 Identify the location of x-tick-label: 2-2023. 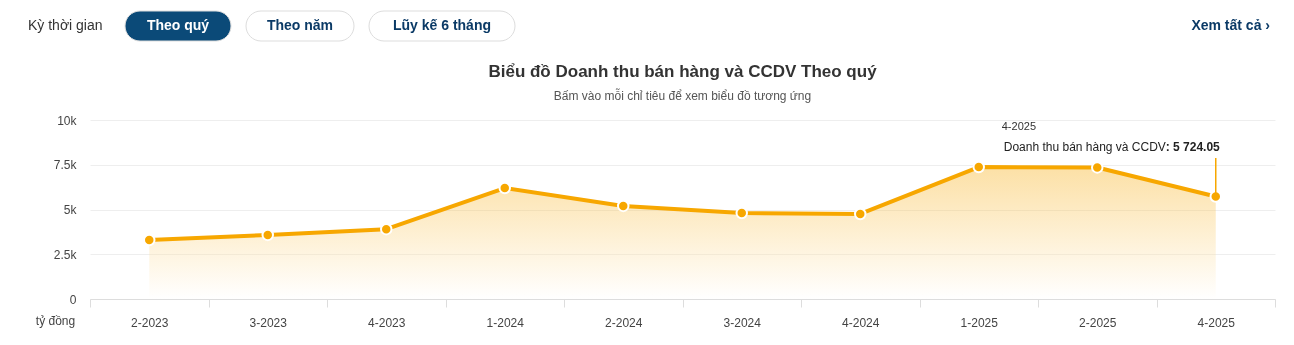
(150, 322).